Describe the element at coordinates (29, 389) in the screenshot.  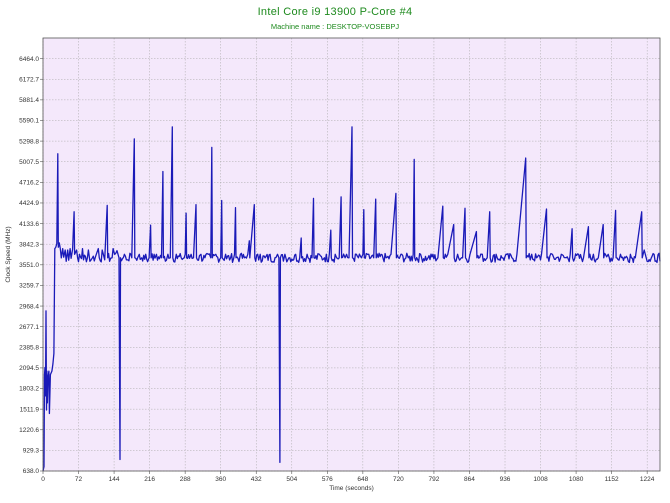
I see `y-tick-label: 1803.2` at that location.